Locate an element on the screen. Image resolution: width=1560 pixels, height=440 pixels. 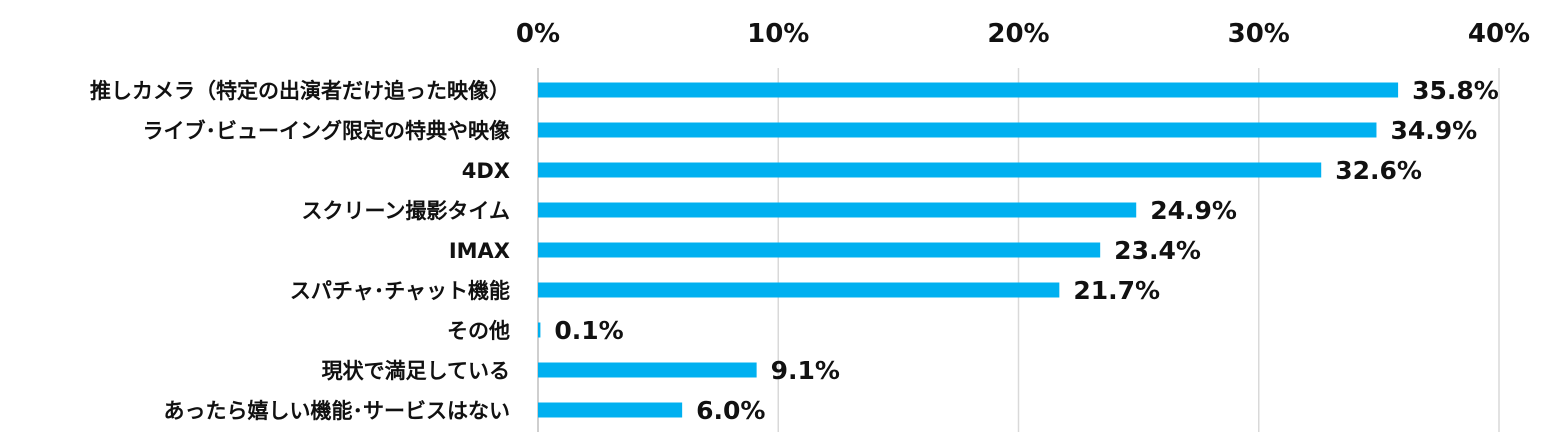
value-label-4: 23.4% is located at coordinates (1157, 250).